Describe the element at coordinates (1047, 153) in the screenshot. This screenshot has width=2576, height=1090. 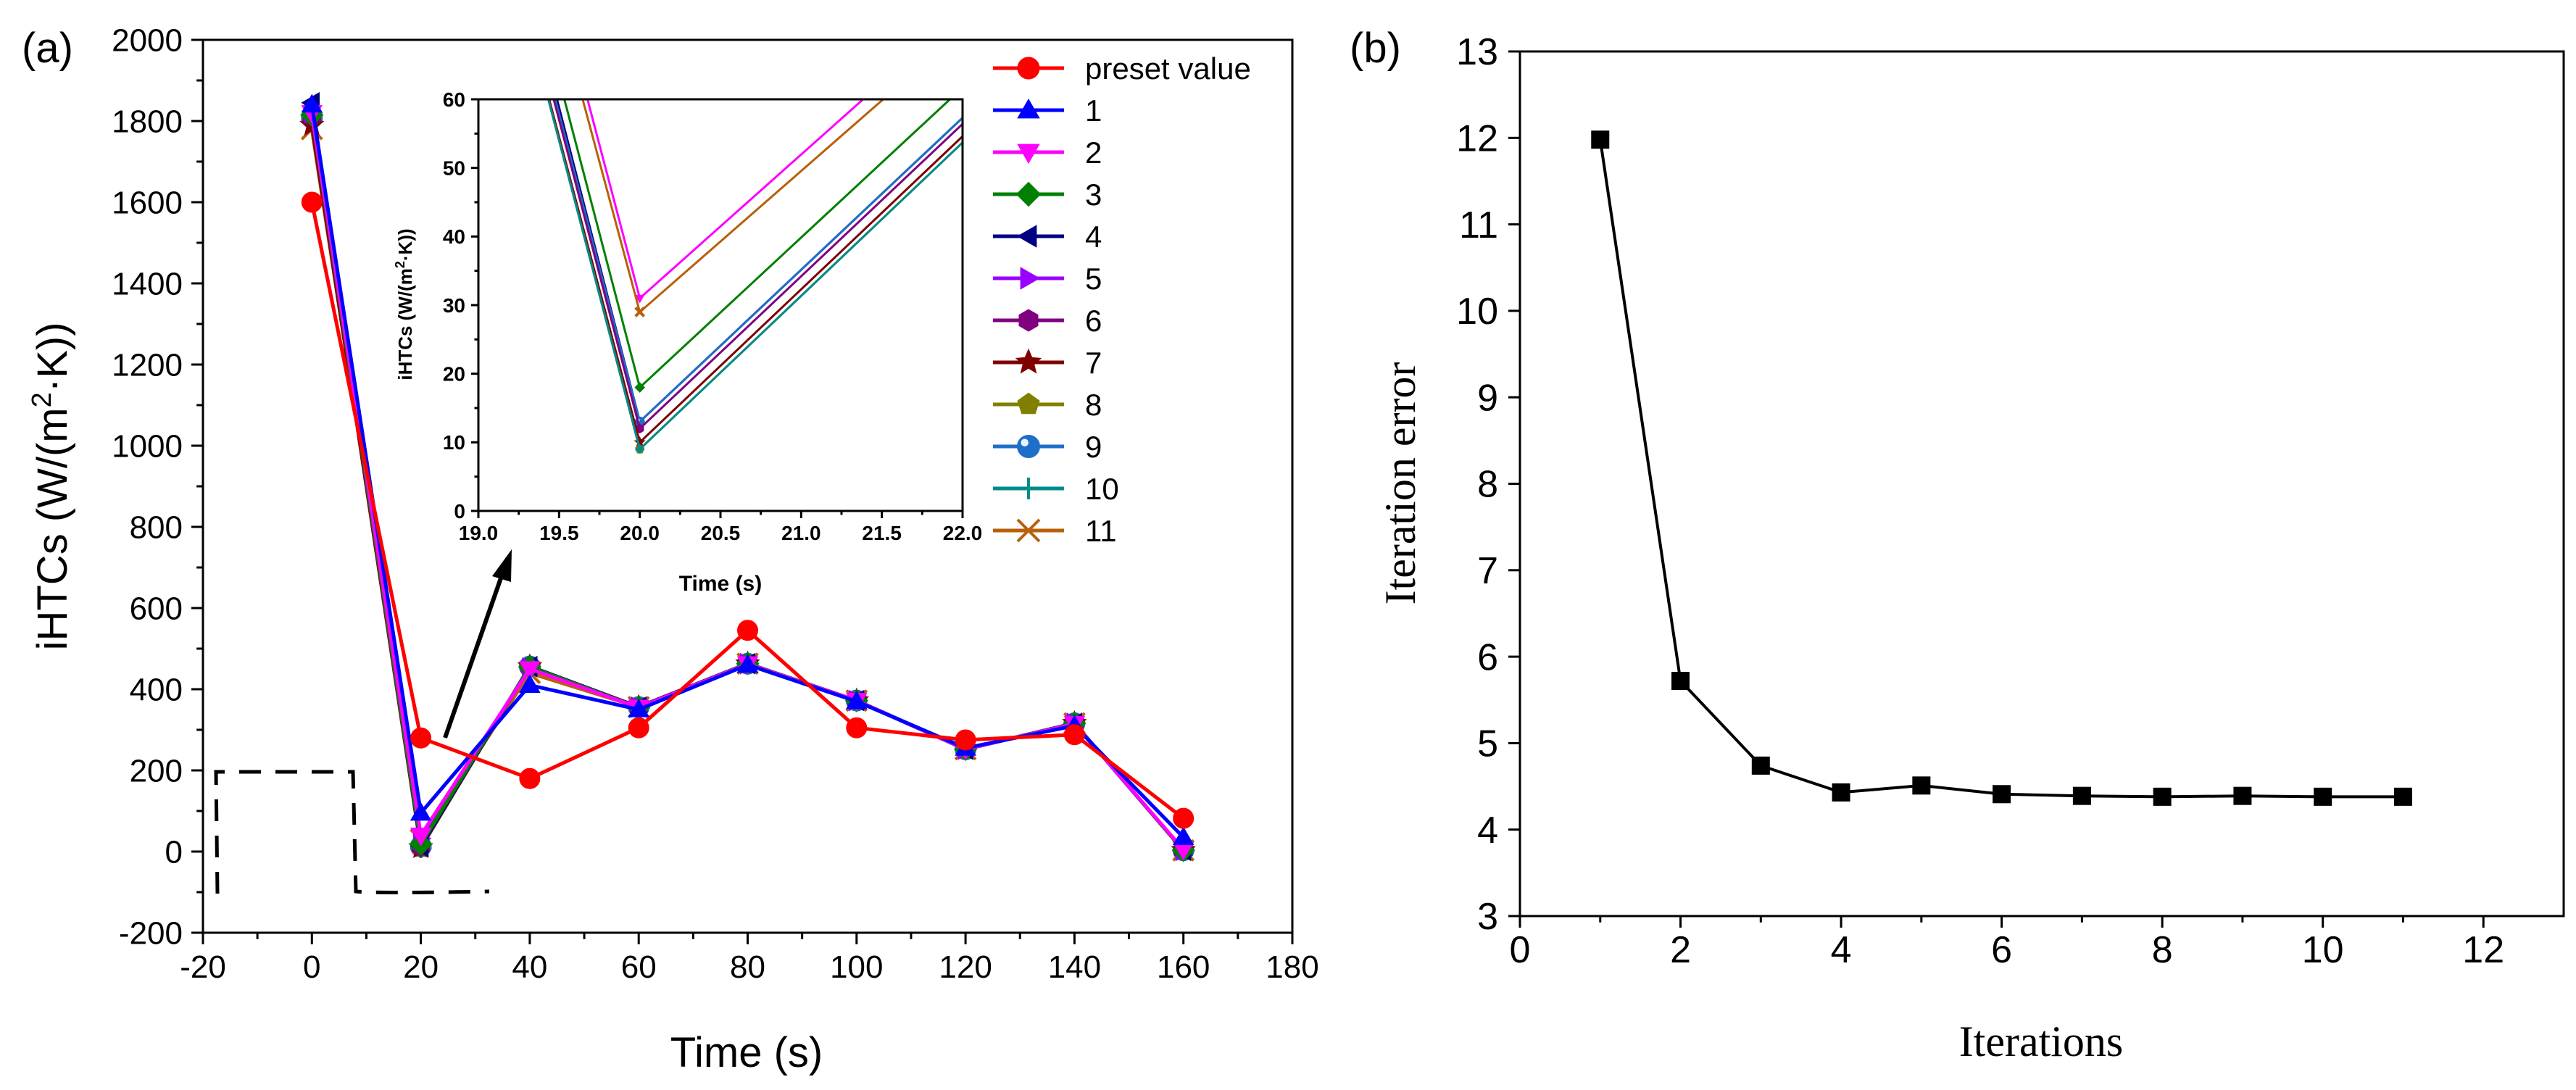
I see `legend-item-2: 2` at that location.